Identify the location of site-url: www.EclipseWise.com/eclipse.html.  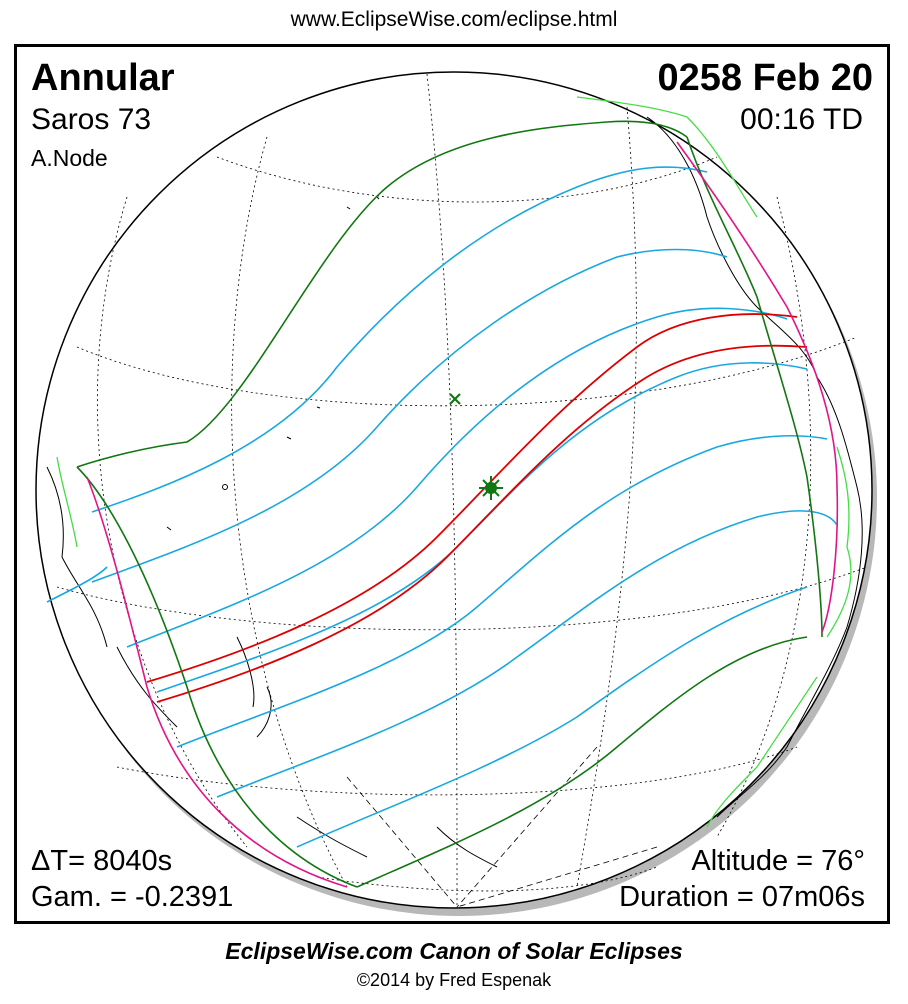
(454, 19).